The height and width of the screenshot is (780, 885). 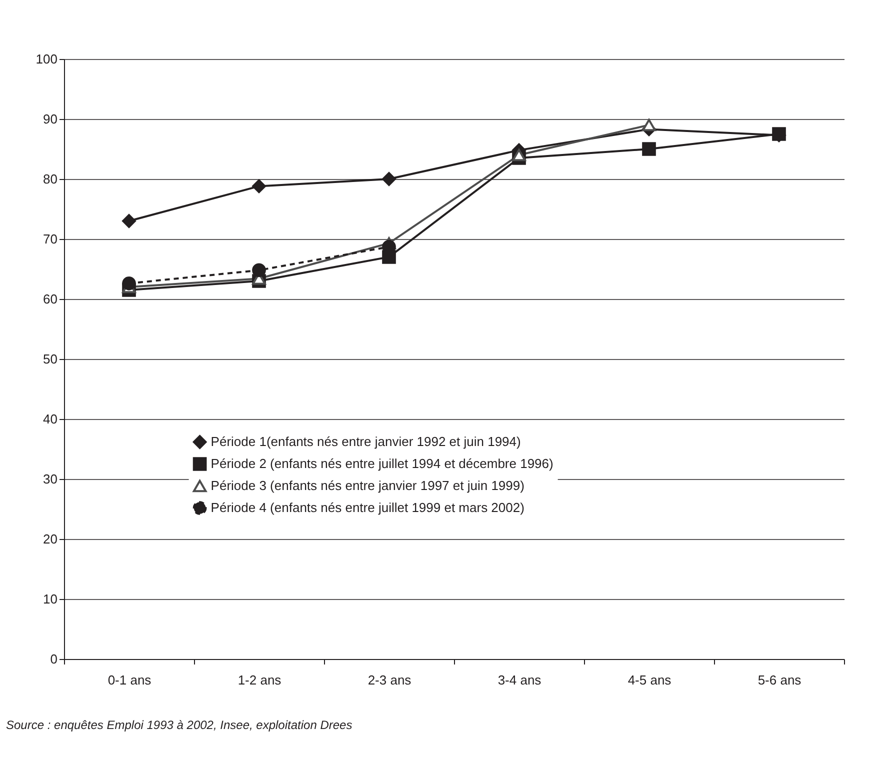 What do you see at coordinates (50, 299) in the screenshot?
I see `y-tick-label: 60` at bounding box center [50, 299].